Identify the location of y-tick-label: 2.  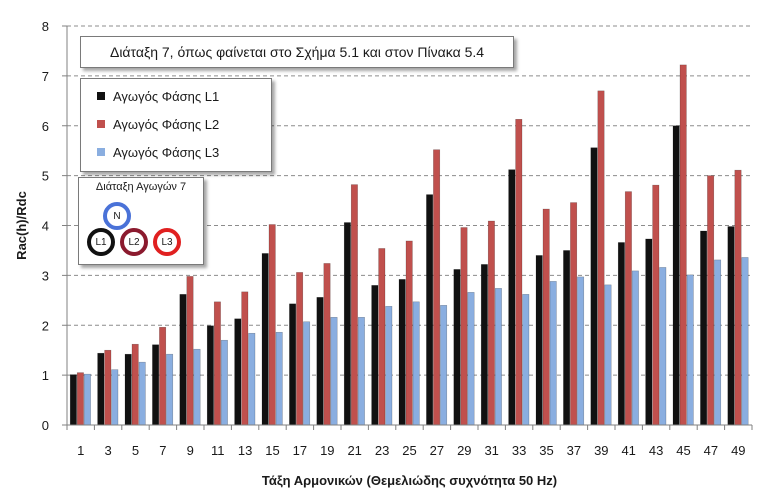
(45, 325).